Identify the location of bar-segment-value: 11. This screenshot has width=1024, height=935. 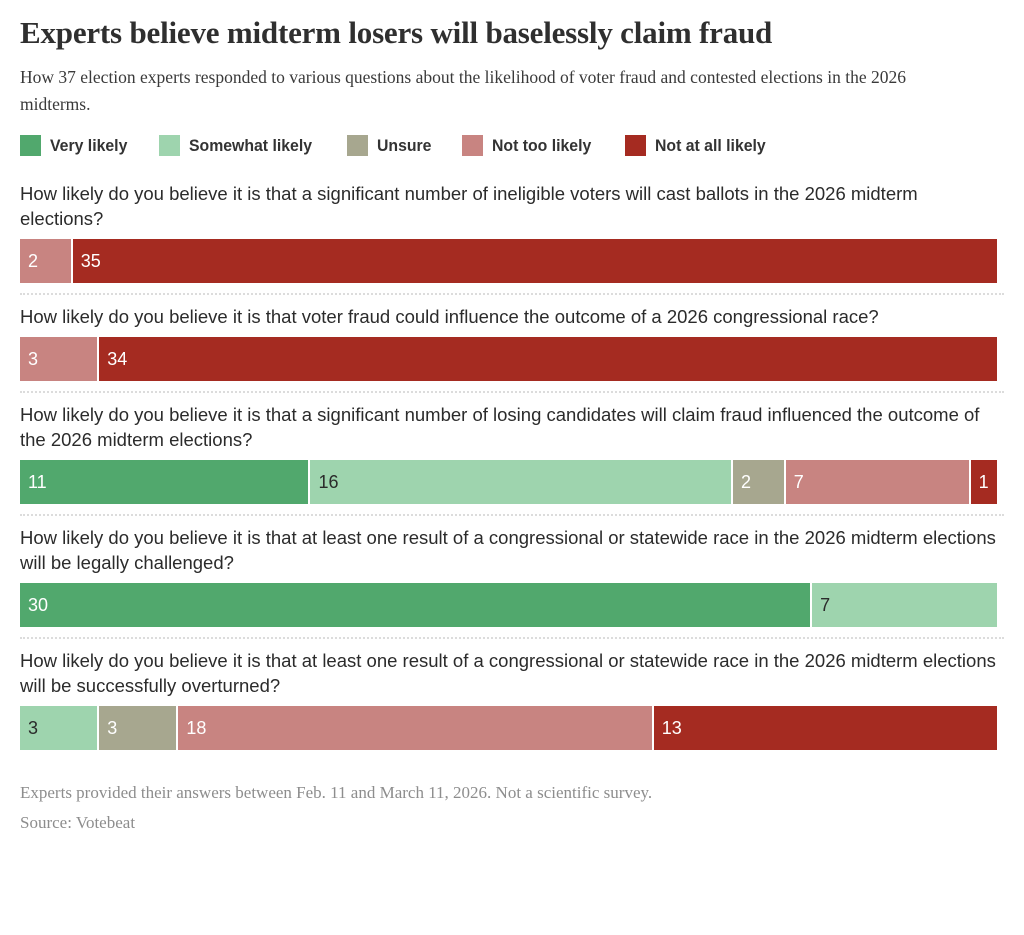
(37, 482).